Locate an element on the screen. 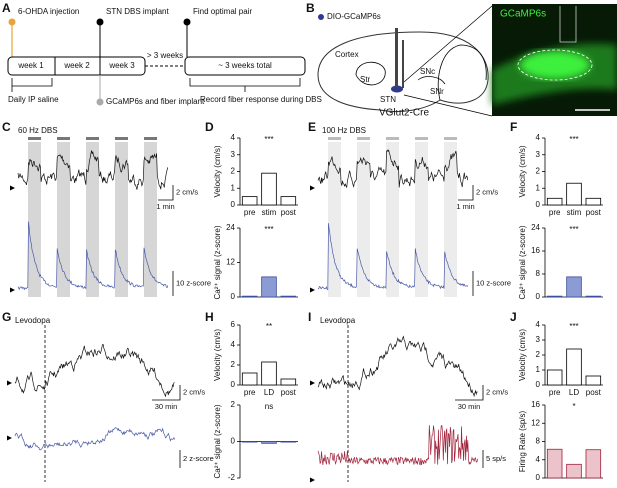 The height and width of the screenshot is (488, 617). fluorescence is located at coordinates (555, 65).